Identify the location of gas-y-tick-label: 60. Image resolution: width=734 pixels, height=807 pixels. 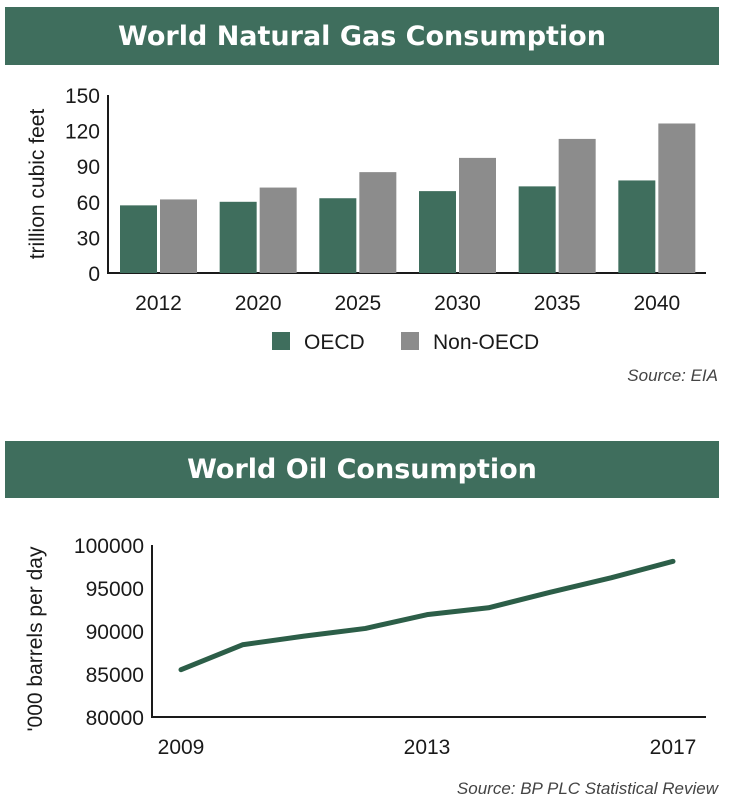
(88, 203).